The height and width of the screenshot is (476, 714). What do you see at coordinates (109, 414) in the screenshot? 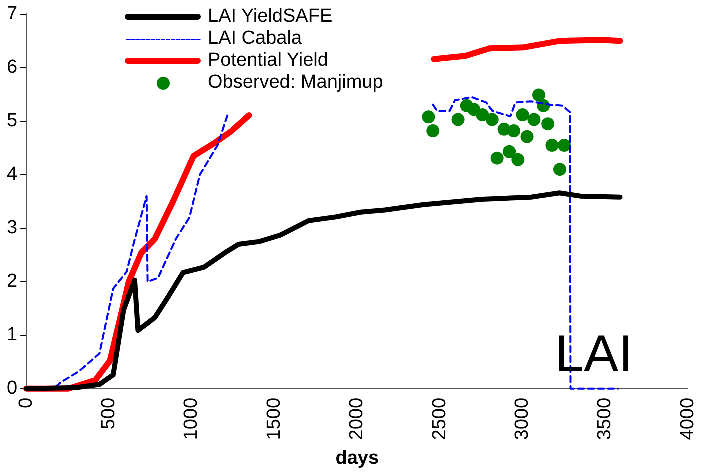
I see `x-tick-label: 500` at bounding box center [109, 414].